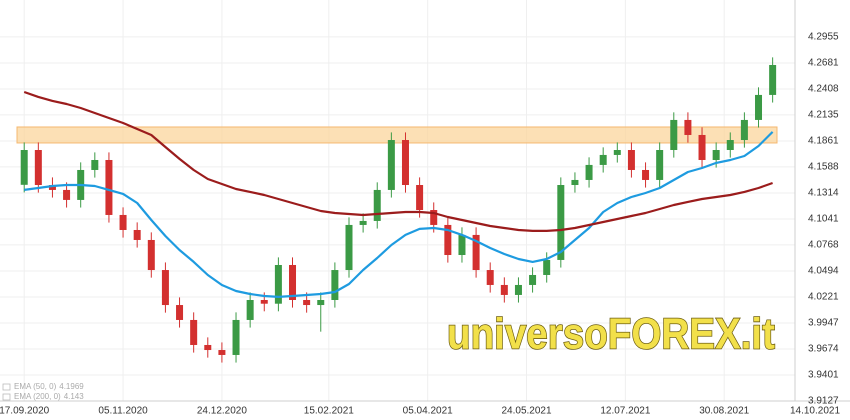 This screenshot has height=420, width=850. Describe the element at coordinates (823, 401) in the screenshot. I see `y-tick-label: 3.9127` at that location.